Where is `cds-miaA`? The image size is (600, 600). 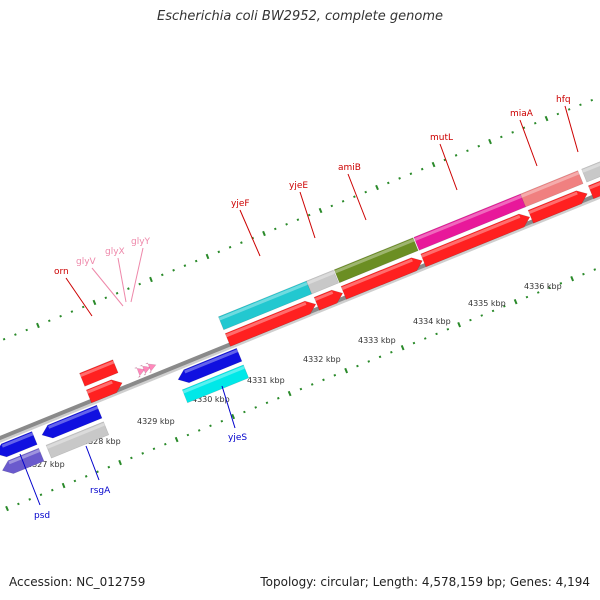 cds-miaA is located at coordinates (557, 207).